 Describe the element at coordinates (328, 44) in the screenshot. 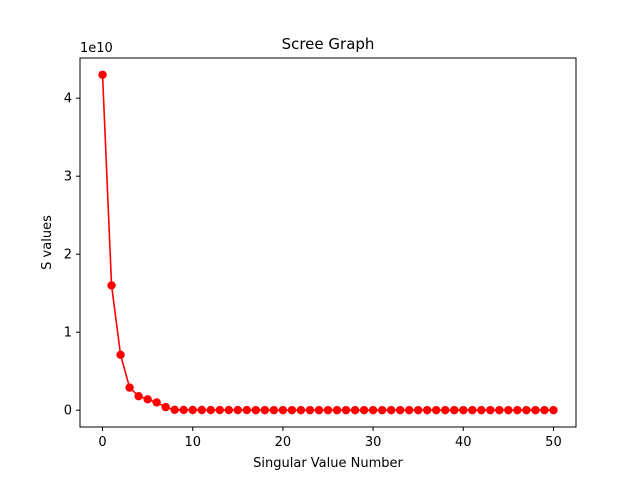

I see `chart-title: Scree Graph` at that location.